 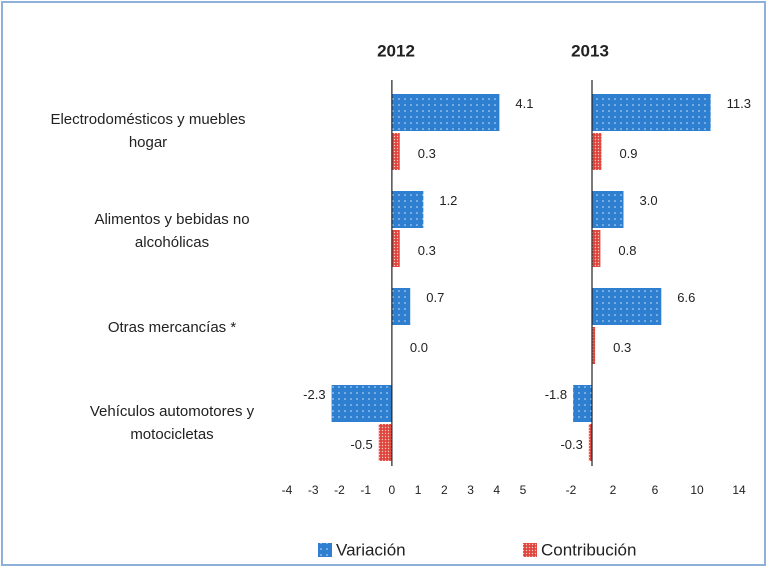 I want to click on value-label: 0.9, so click(x=628, y=153).